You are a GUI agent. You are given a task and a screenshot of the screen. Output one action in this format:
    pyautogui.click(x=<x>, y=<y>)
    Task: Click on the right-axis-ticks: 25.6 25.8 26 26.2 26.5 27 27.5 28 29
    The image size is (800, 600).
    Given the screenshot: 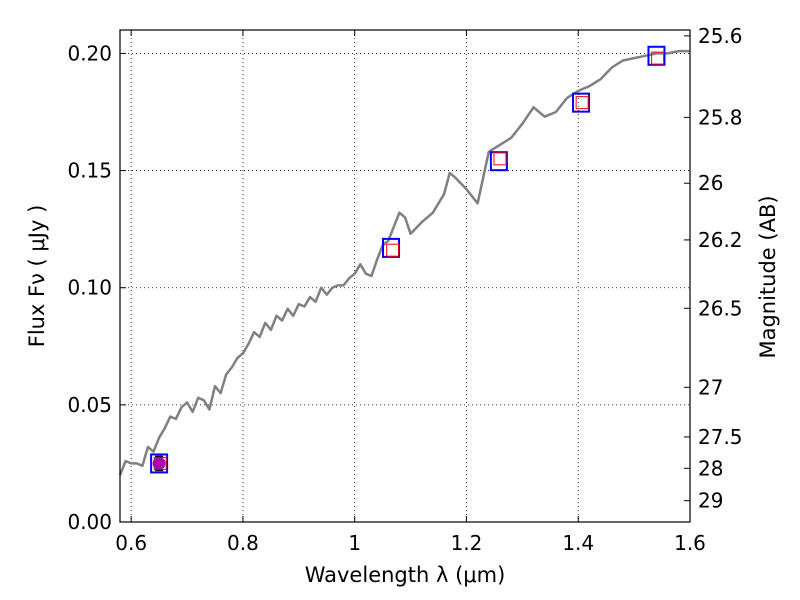 What is the action you would take?
    pyautogui.click(x=713, y=268)
    